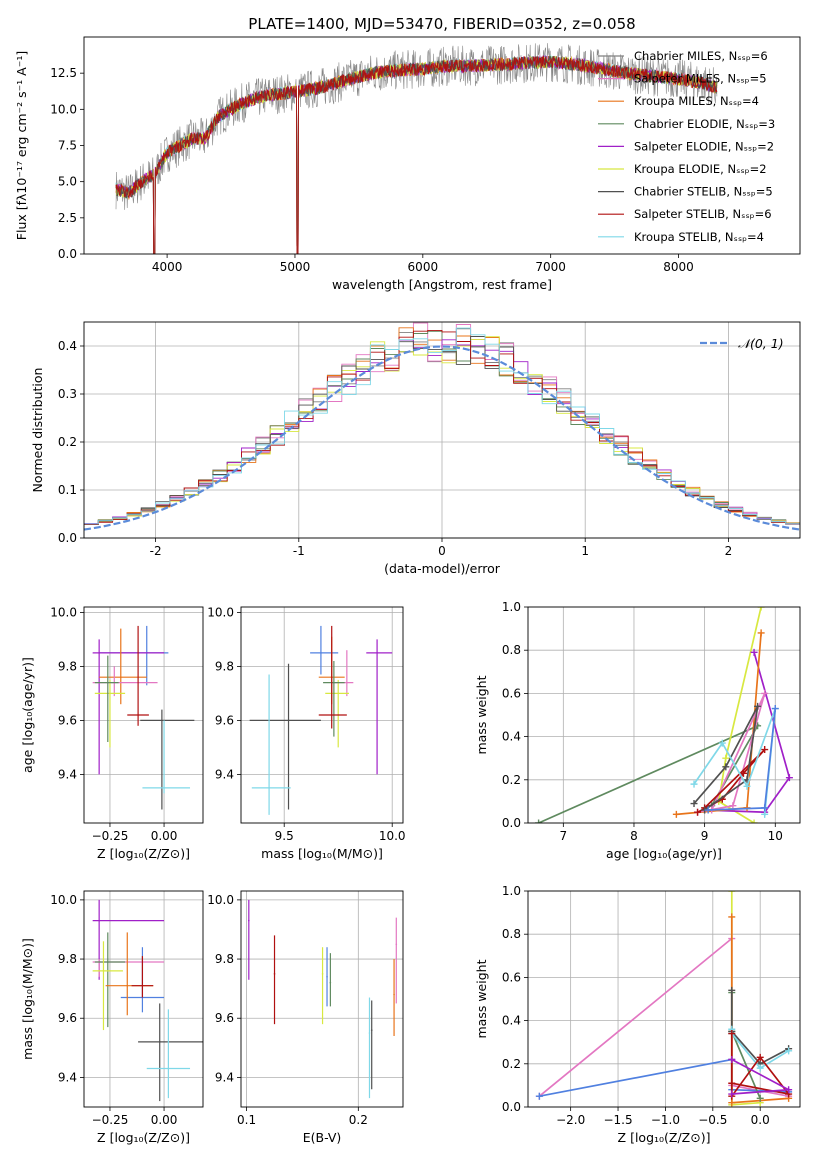  I want to click on x-axis-label: mass [log₁₀(M/M⊙)], so click(322, 853).